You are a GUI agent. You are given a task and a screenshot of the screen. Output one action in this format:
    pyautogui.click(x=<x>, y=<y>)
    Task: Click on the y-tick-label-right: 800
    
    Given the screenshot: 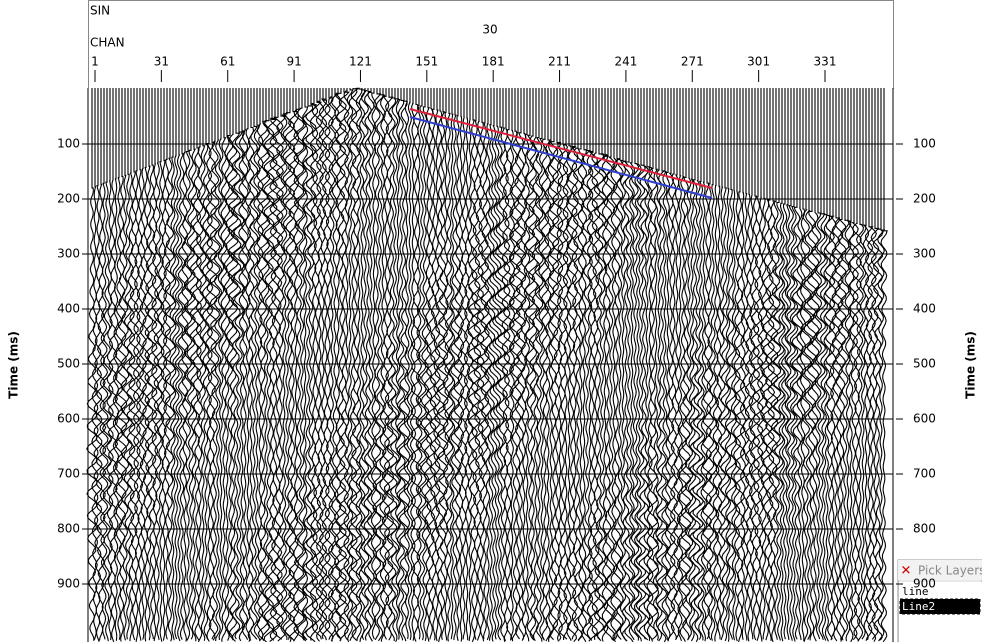 What is the action you would take?
    pyautogui.click(x=924, y=529)
    